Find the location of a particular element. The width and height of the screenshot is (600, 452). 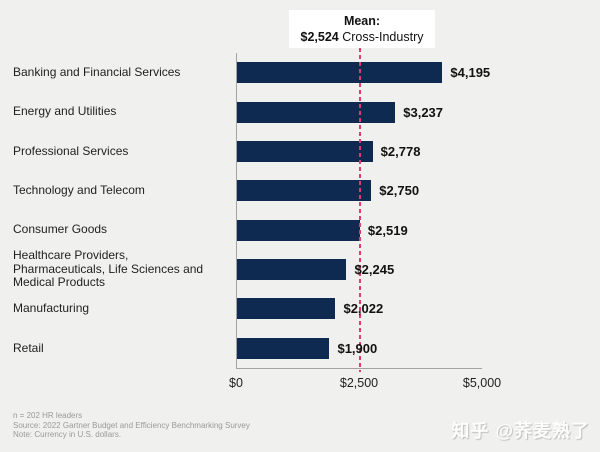

value-label: $3,237 is located at coordinates (423, 112).